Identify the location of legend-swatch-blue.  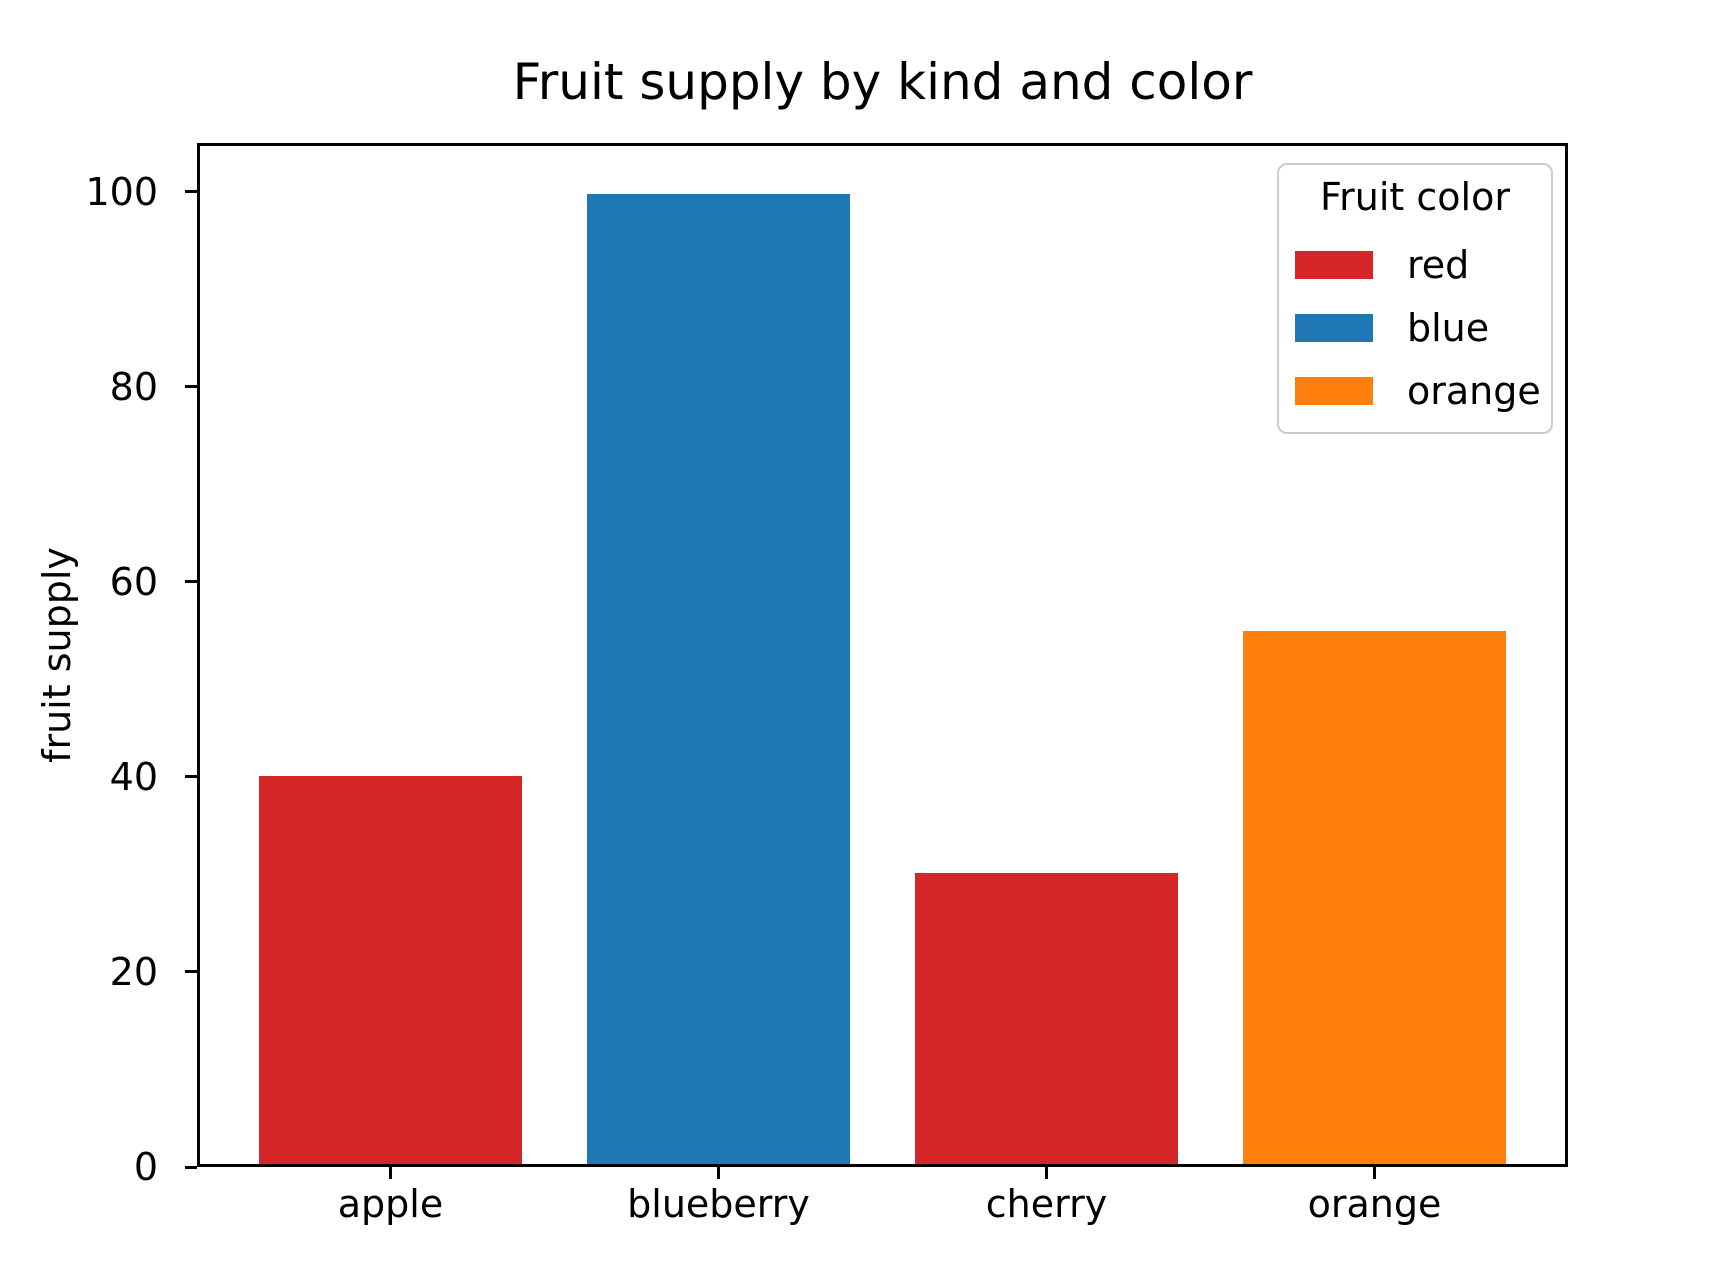
(1334, 327).